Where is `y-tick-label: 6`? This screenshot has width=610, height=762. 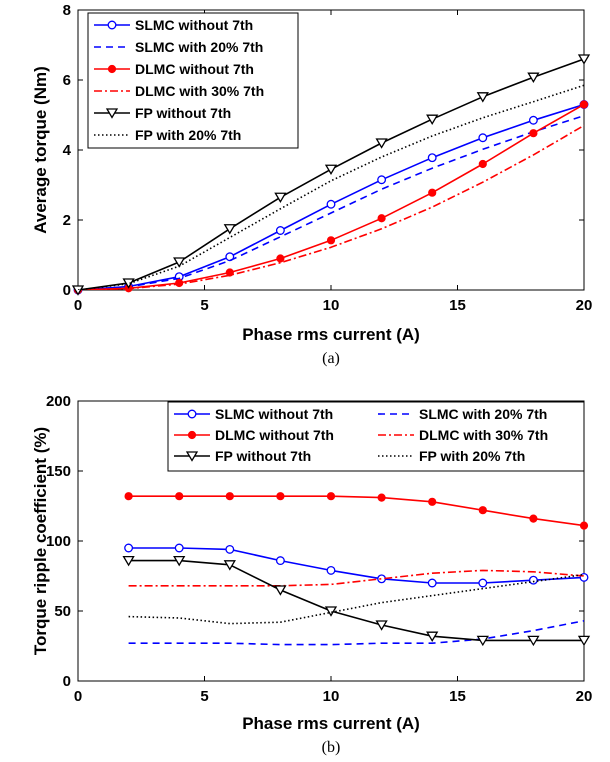 y-tick-label: 6 is located at coordinates (67, 80).